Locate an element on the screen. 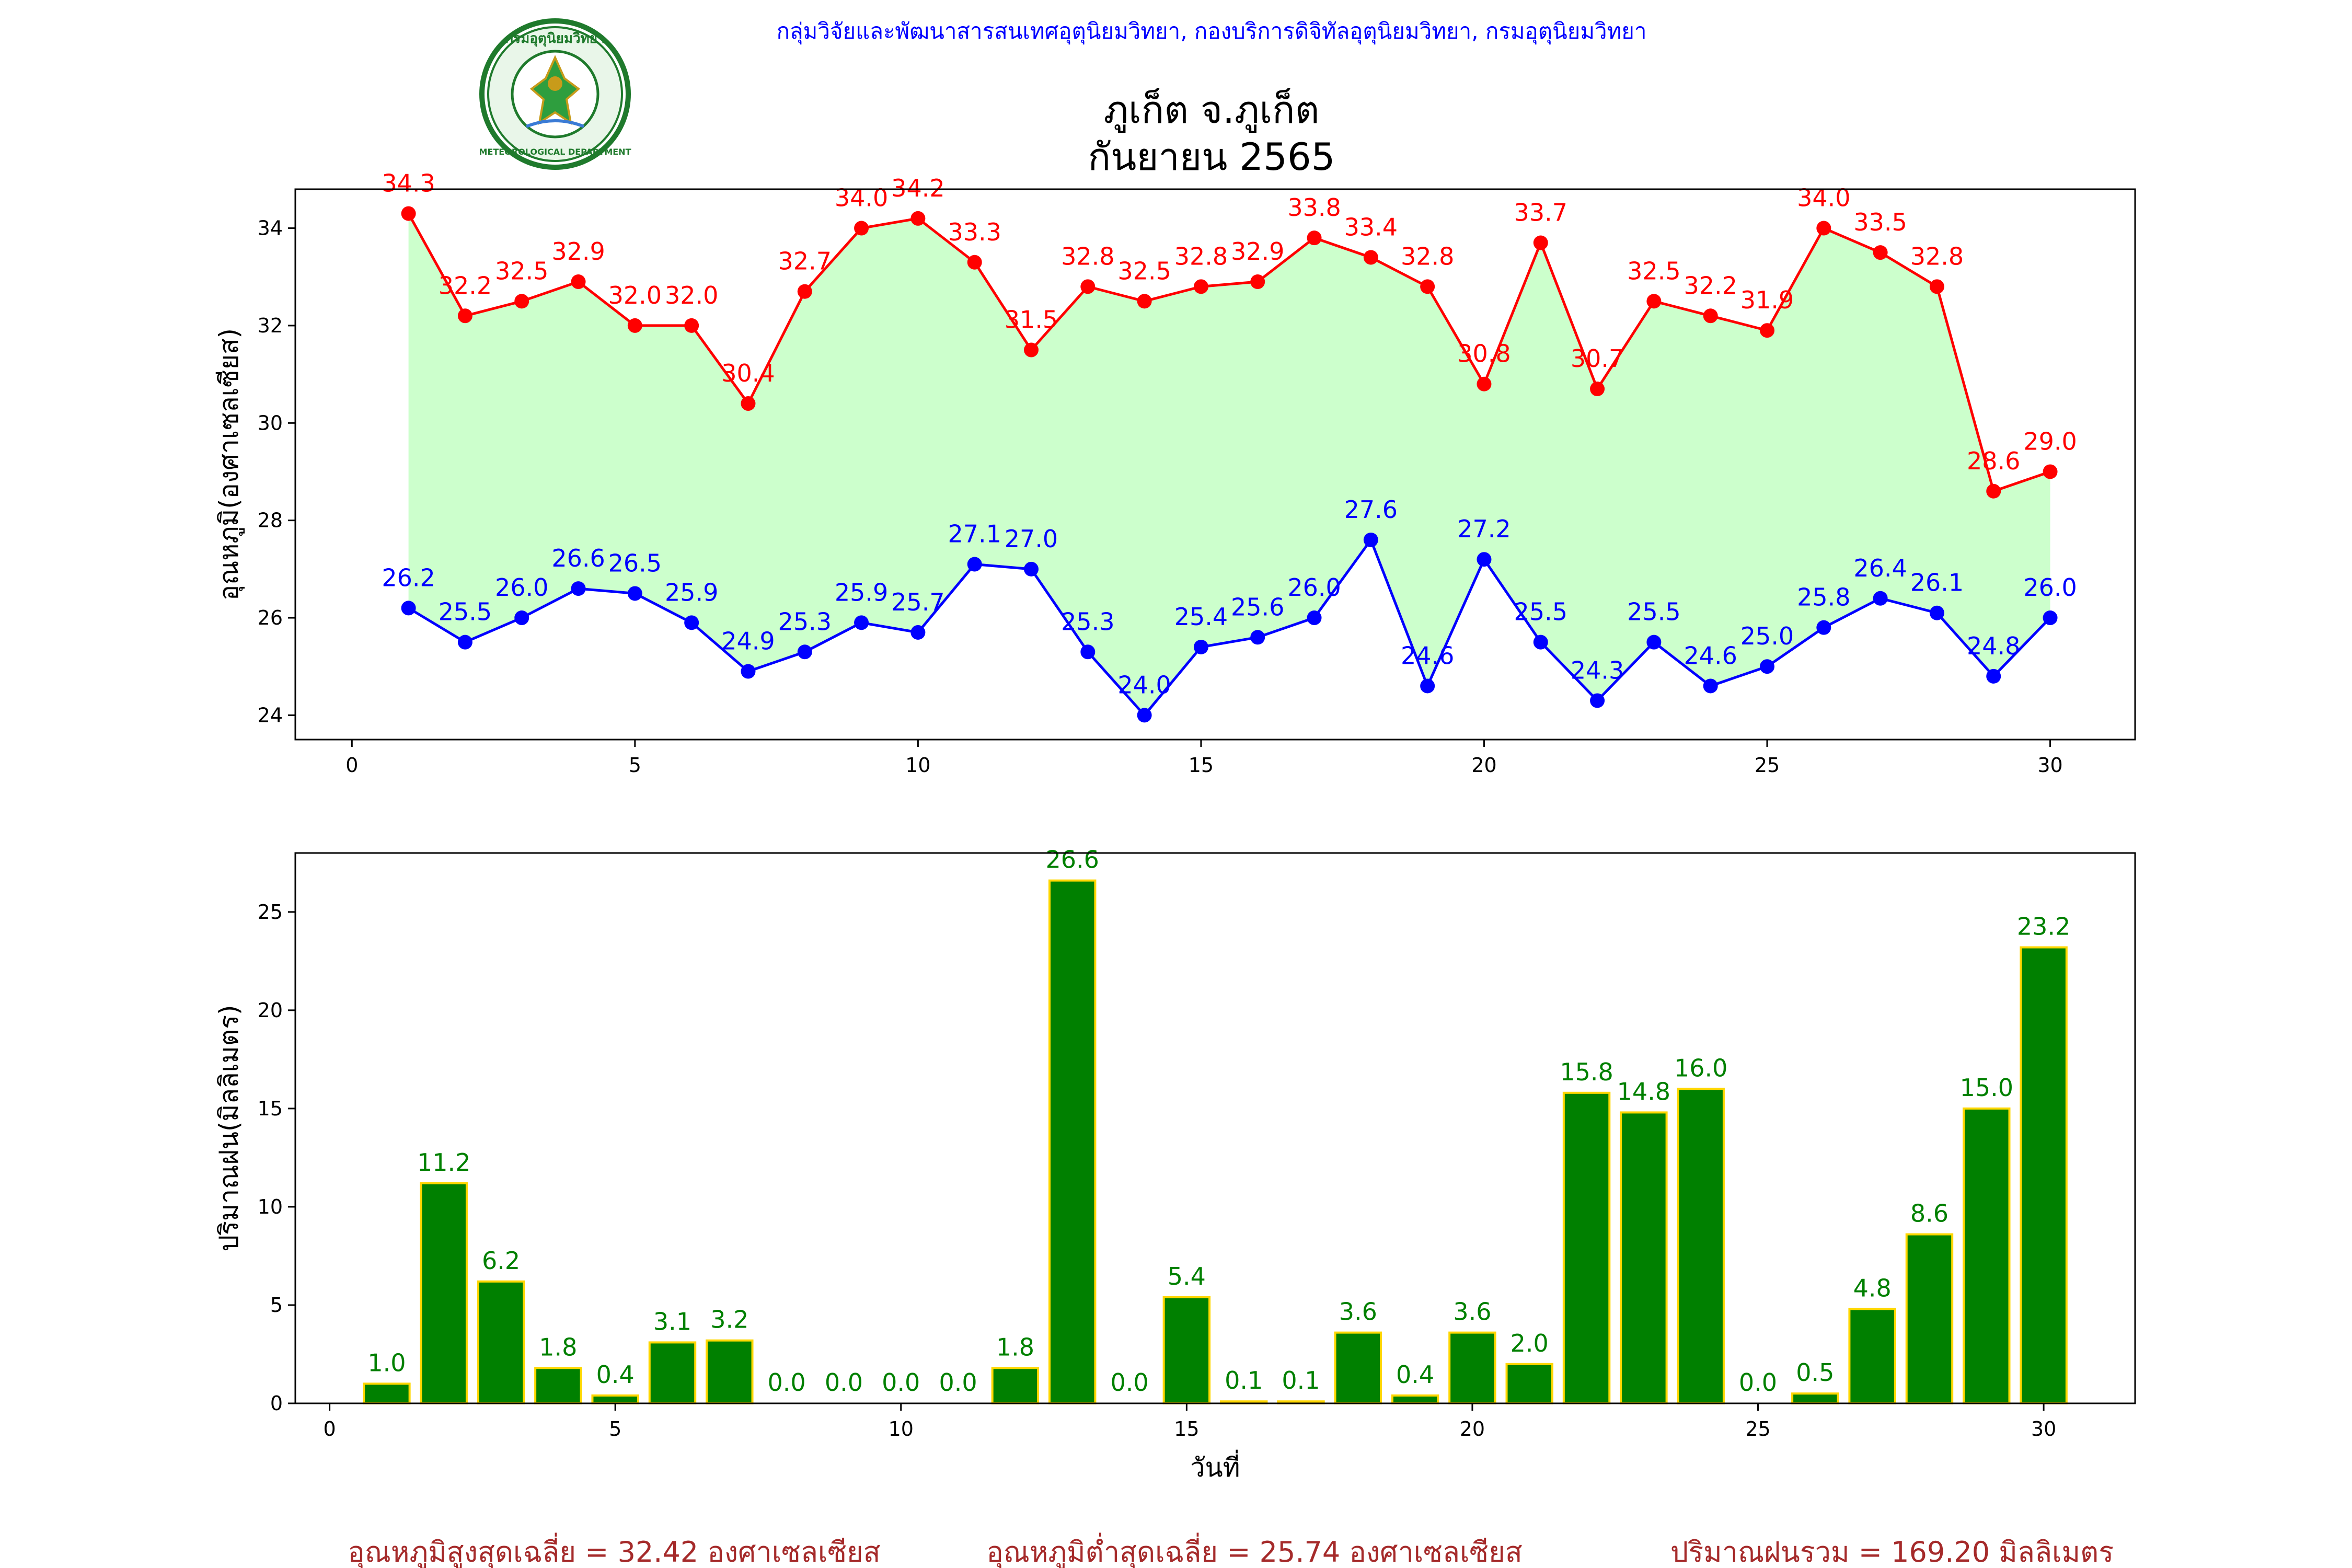 This screenshot has width=2352, height=1568. min-label-day-10: 25.7 is located at coordinates (917, 602).